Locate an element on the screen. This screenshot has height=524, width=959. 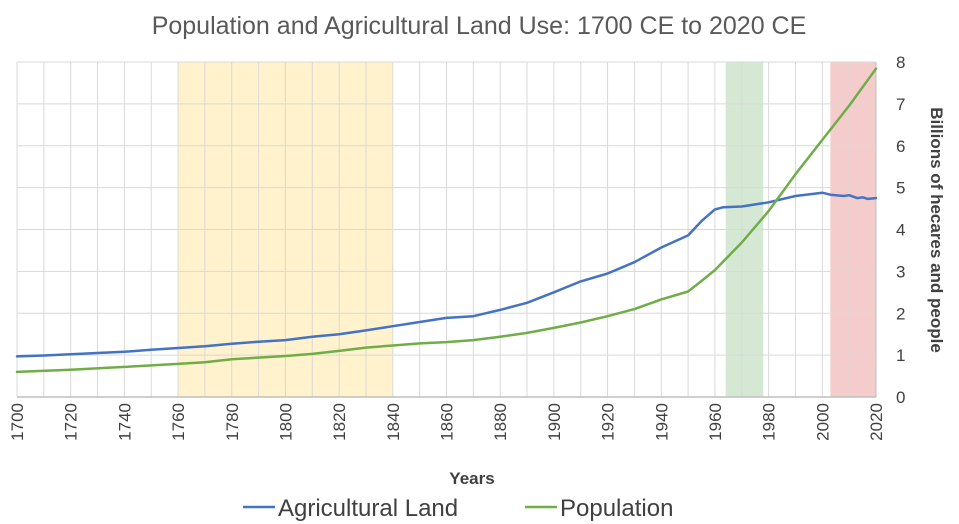
x-tick-label: 1960 is located at coordinates (715, 422).